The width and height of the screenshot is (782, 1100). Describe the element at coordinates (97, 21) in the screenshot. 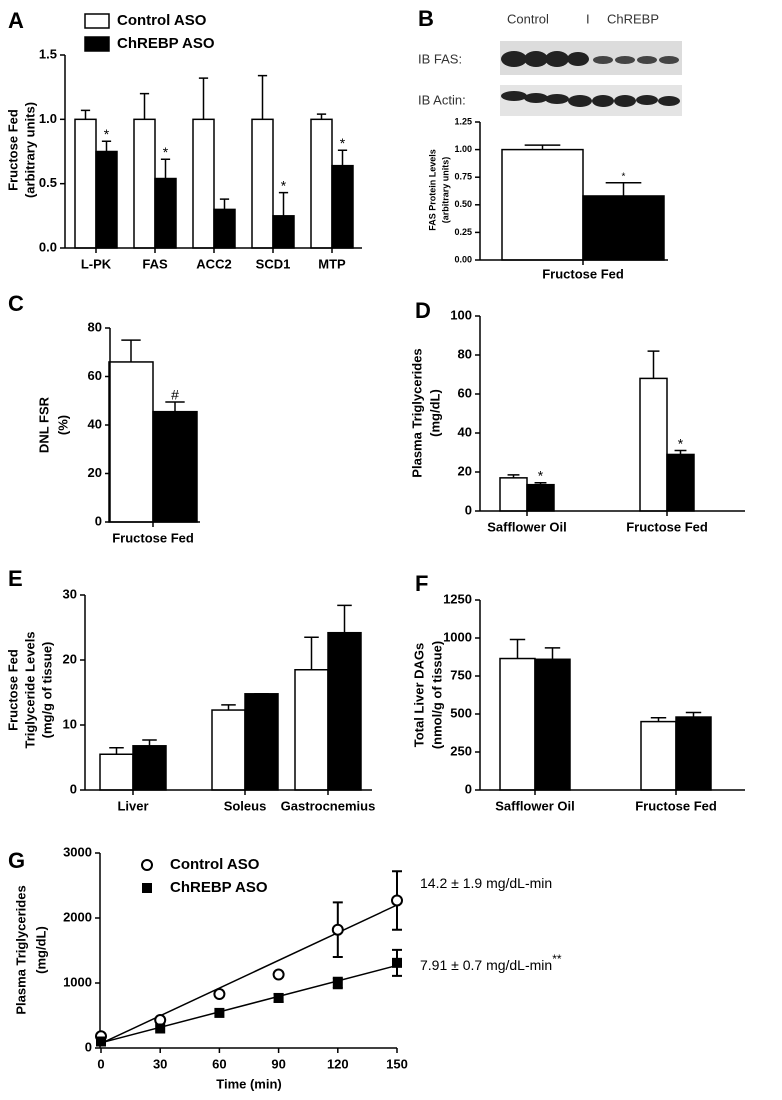

I see `legend-swatch` at that location.